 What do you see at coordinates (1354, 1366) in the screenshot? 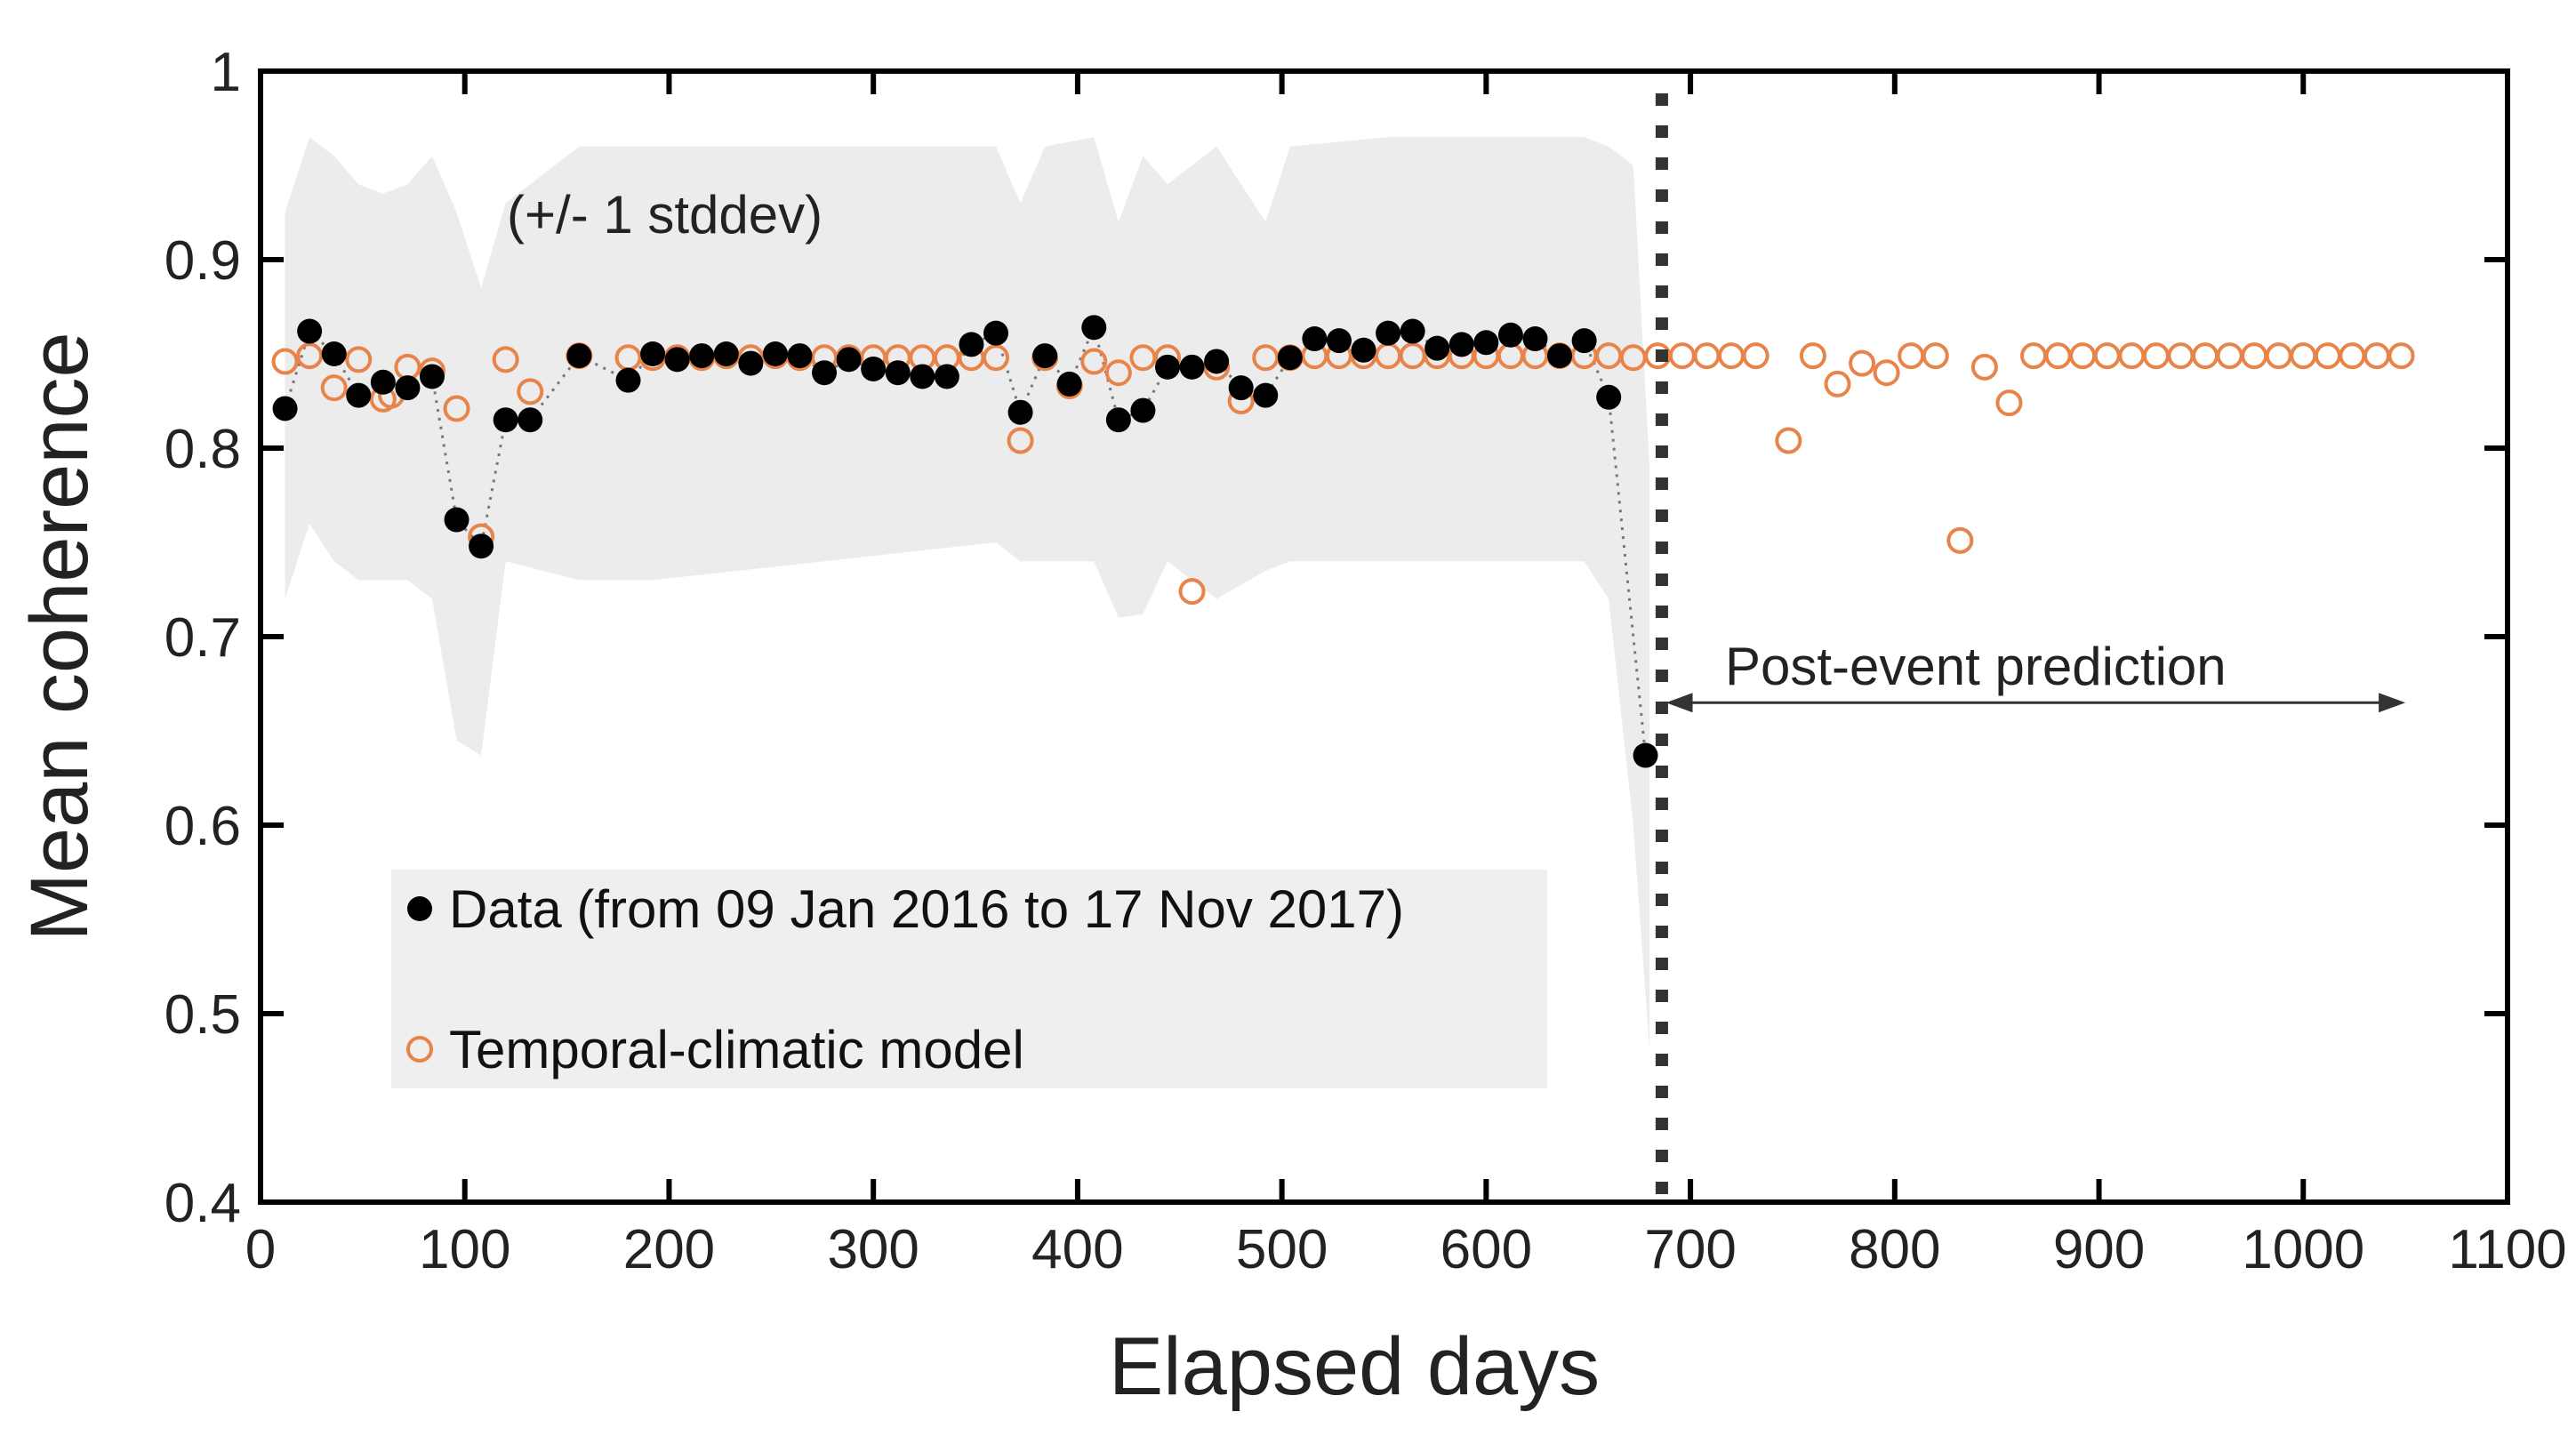
I see `x-axis-title: Elapsed days` at bounding box center [1354, 1366].